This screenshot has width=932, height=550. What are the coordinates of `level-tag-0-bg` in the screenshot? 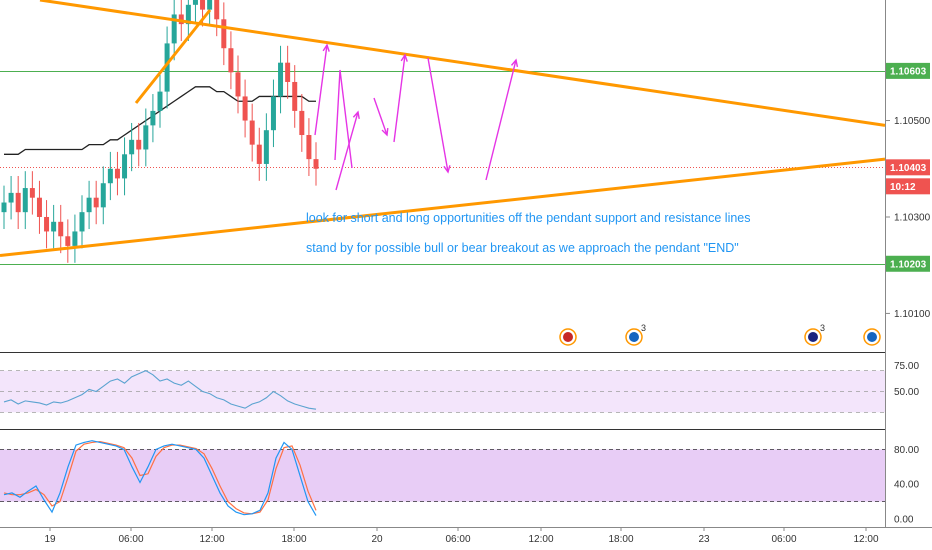 It's located at (908, 70).